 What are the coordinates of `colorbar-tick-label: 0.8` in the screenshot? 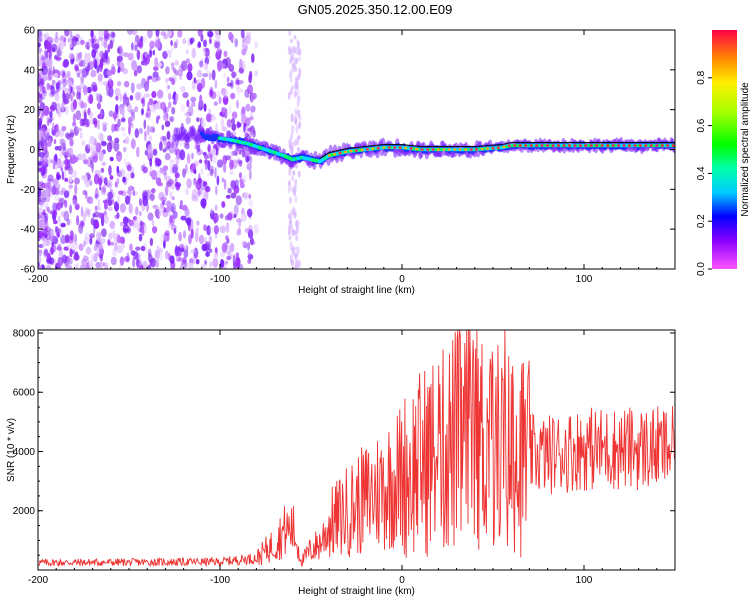 It's located at (701, 77).